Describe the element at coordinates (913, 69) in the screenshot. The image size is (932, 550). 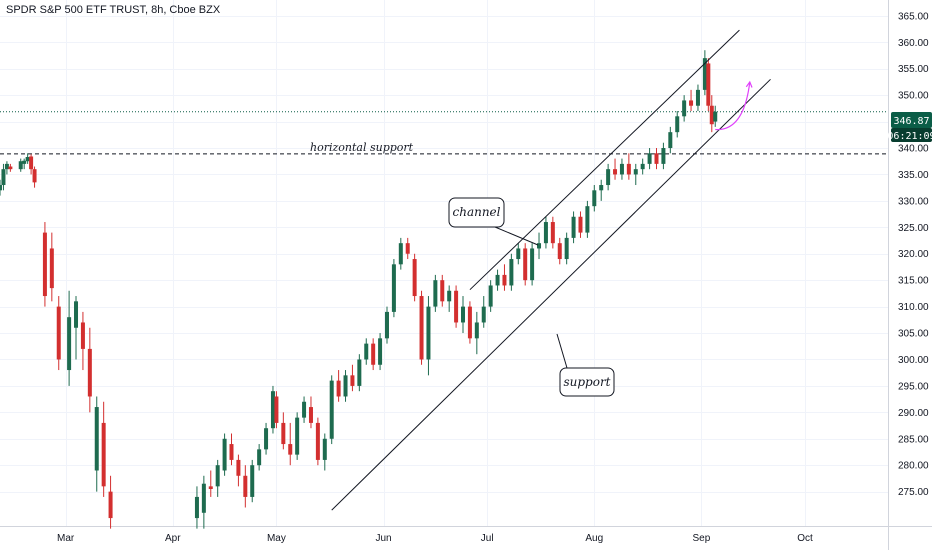
I see `y-tick-label: 355.00` at that location.